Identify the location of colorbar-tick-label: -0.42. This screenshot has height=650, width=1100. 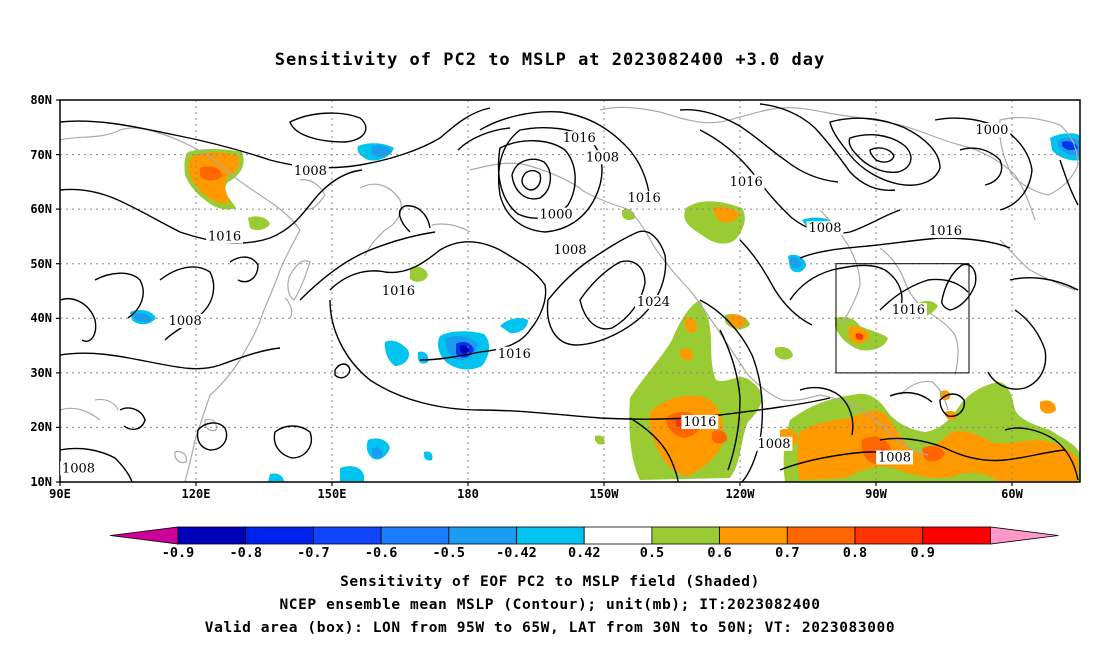
(516, 553).